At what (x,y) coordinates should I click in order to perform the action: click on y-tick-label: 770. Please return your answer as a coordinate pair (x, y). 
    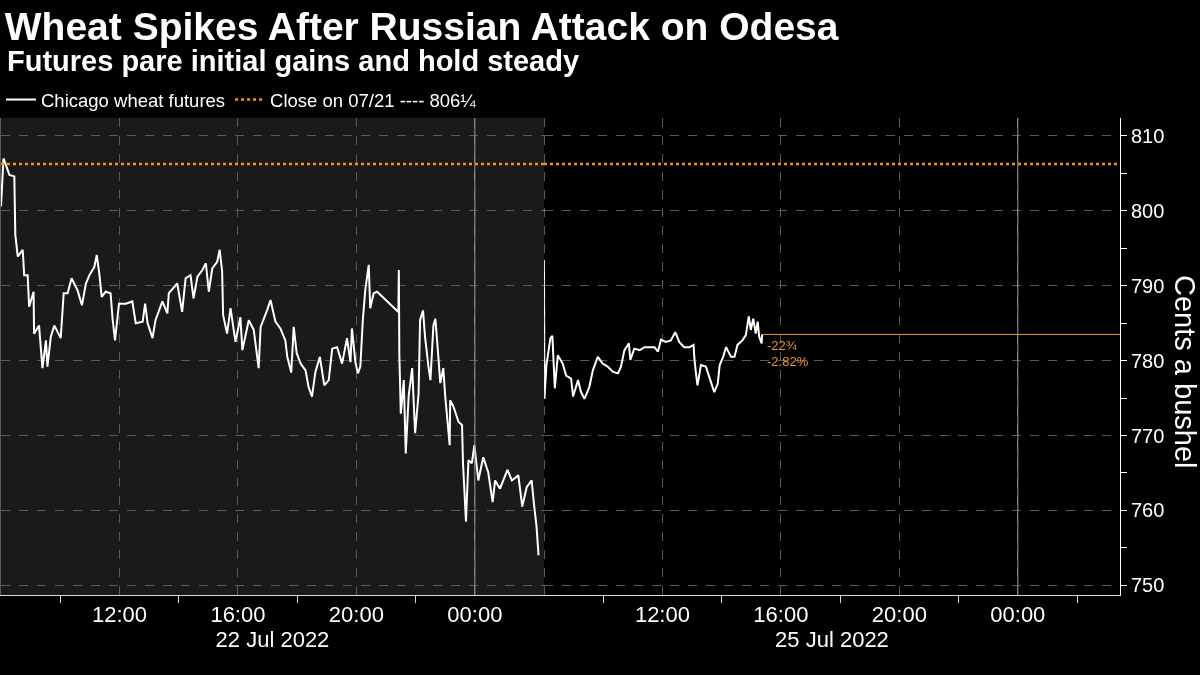
    Looking at the image, I should click on (1148, 435).